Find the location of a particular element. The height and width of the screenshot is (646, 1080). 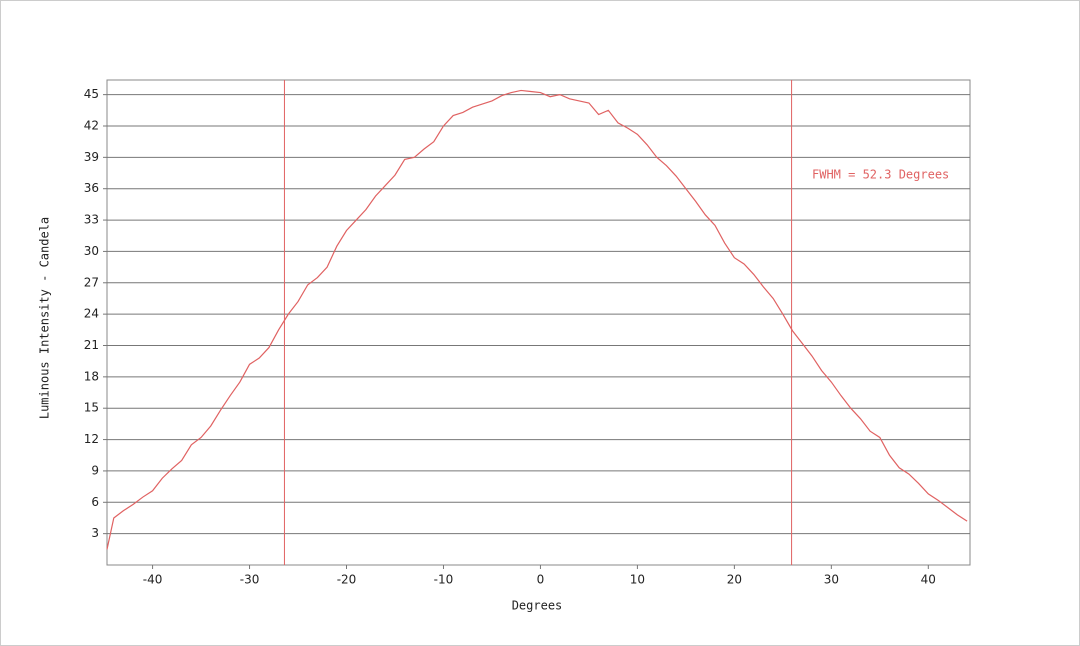

y-tick-label: 39 is located at coordinates (91, 157).